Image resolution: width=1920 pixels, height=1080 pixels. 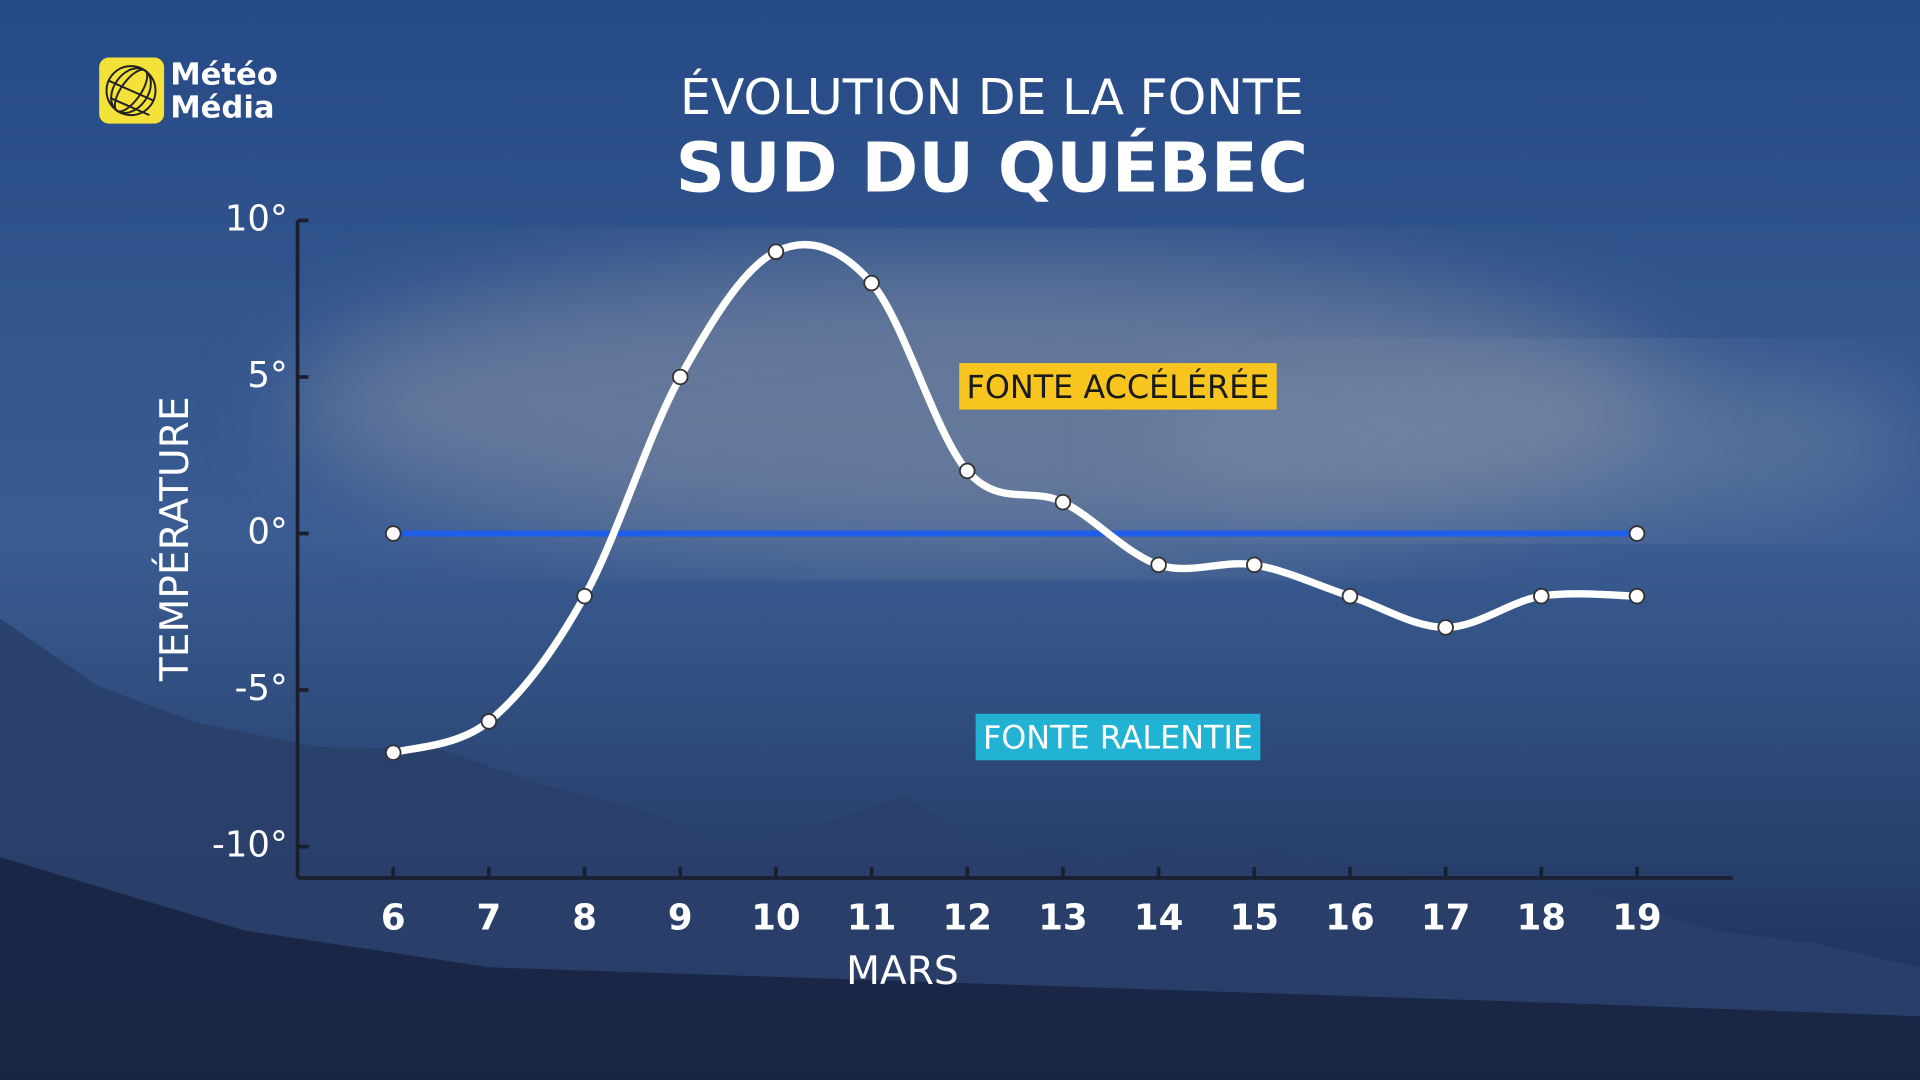 What do you see at coordinates (222, 107) in the screenshot?
I see `logo-text: Média` at bounding box center [222, 107].